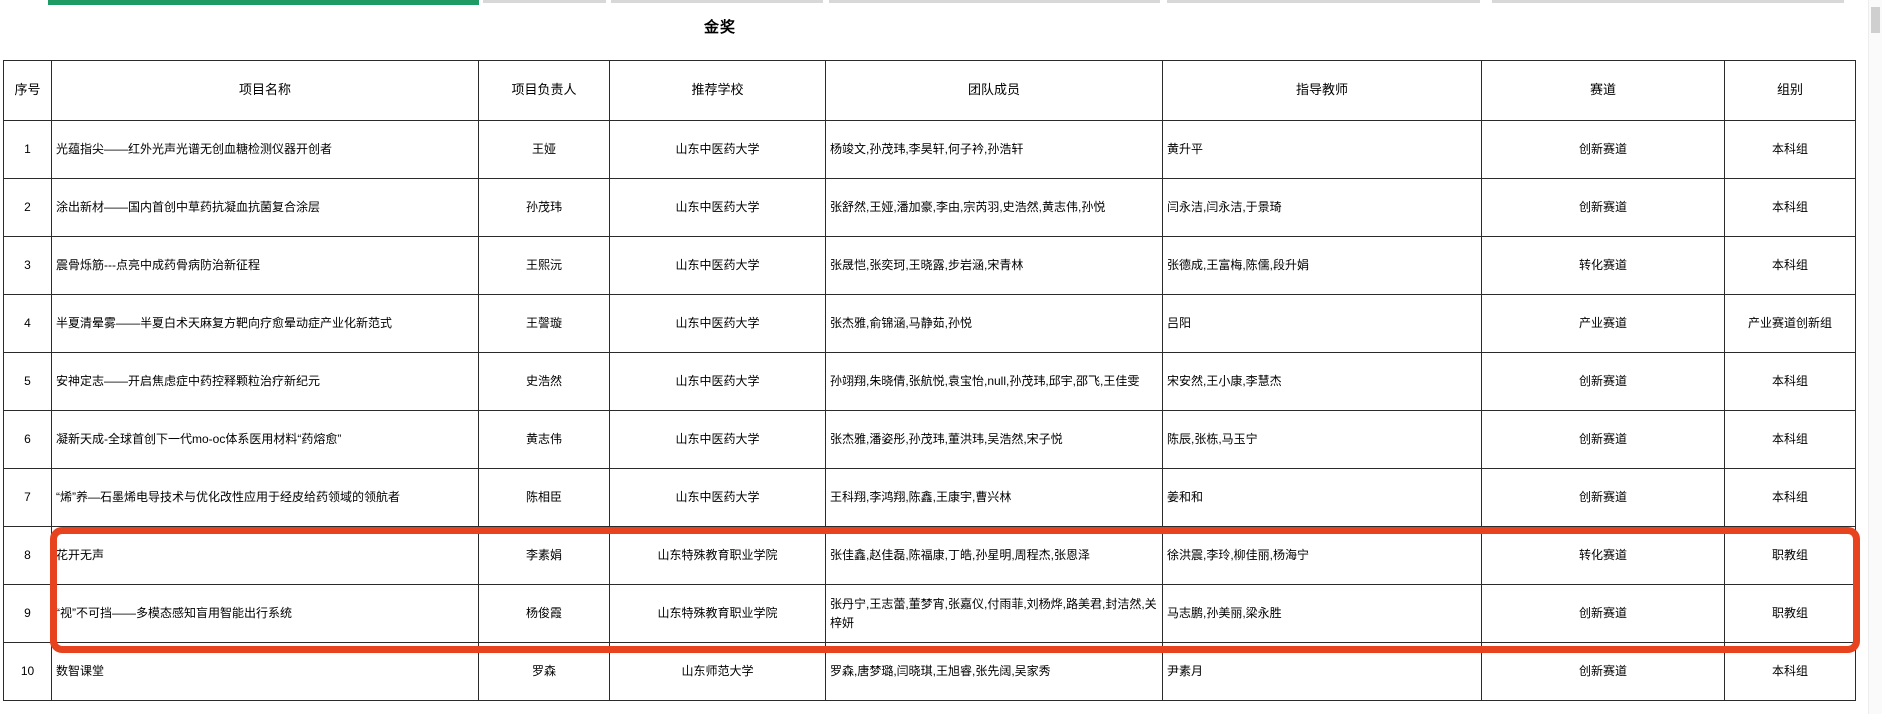 This screenshot has width=1882, height=714. I want to click on cell-index: 1, so click(27, 149).